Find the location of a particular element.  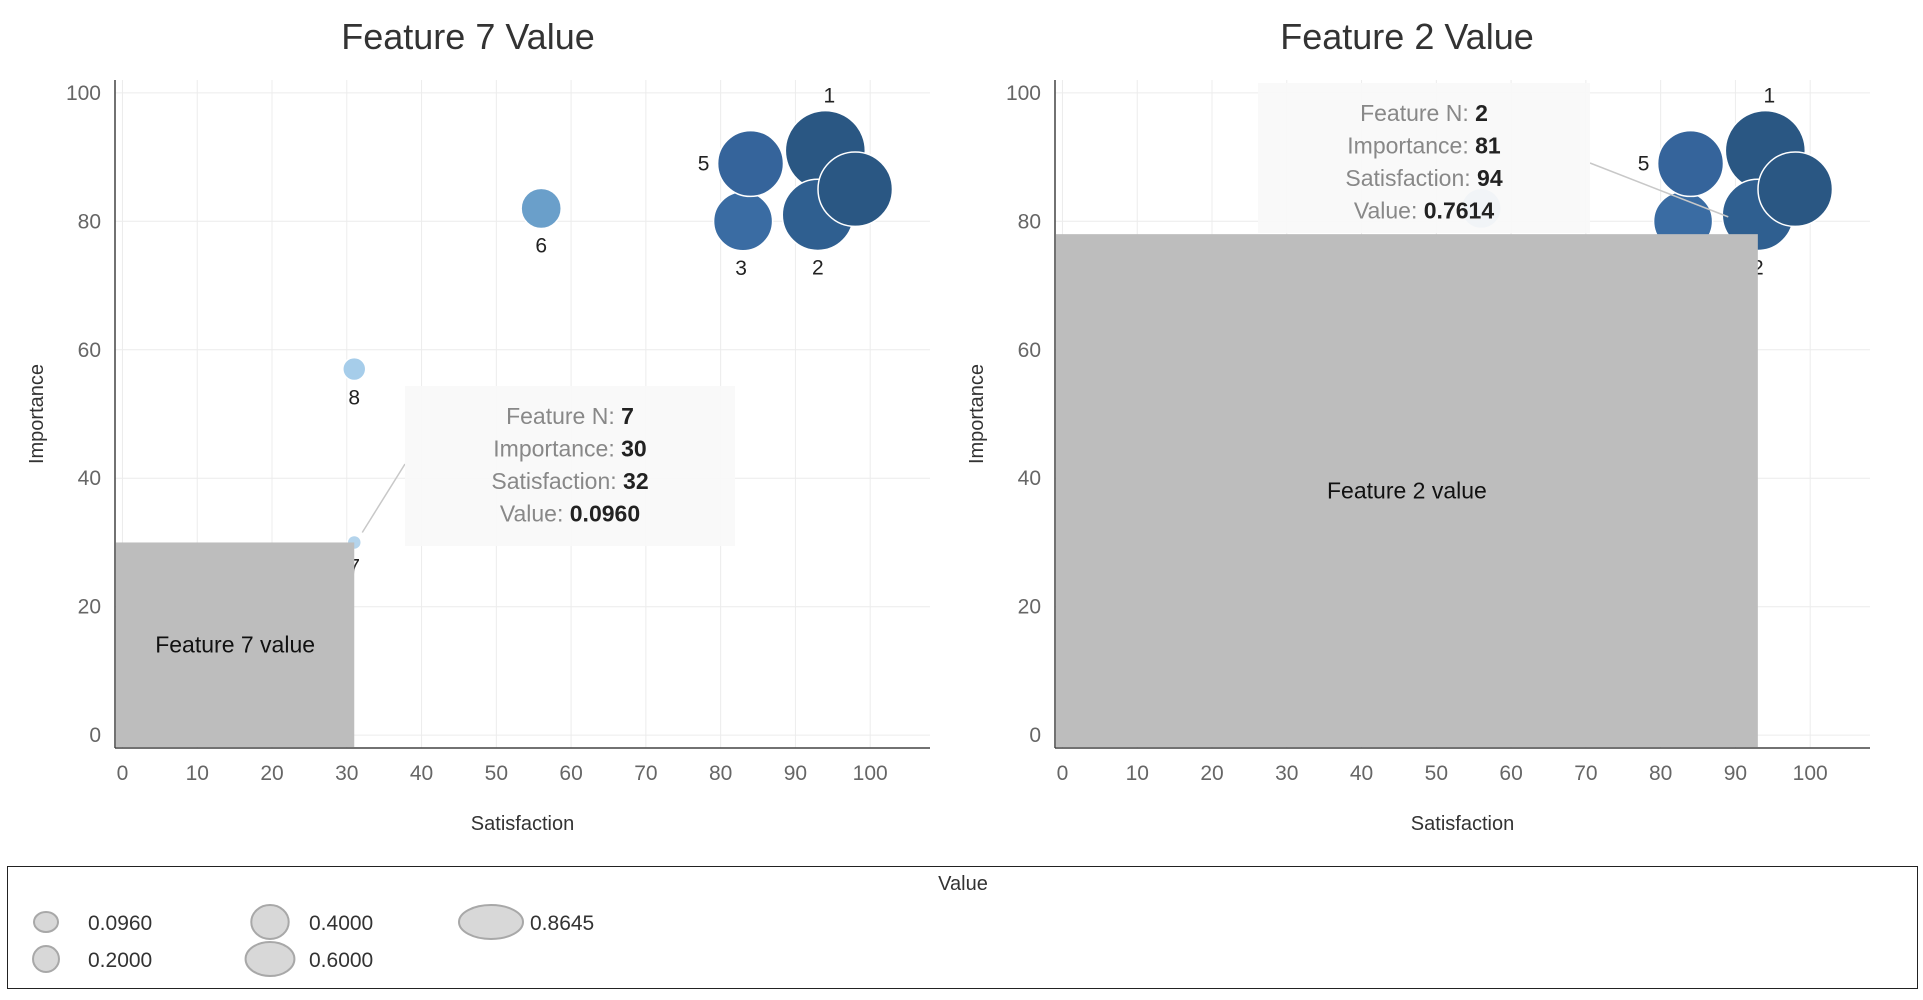

tooltip-row: Value: 0.7614 is located at coordinates (1424, 211).